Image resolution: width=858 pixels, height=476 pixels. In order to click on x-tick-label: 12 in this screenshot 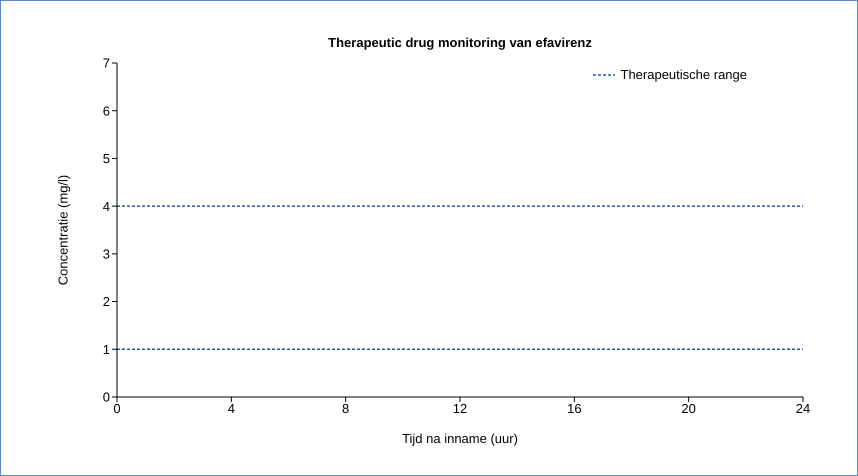, I will do `click(460, 408)`.